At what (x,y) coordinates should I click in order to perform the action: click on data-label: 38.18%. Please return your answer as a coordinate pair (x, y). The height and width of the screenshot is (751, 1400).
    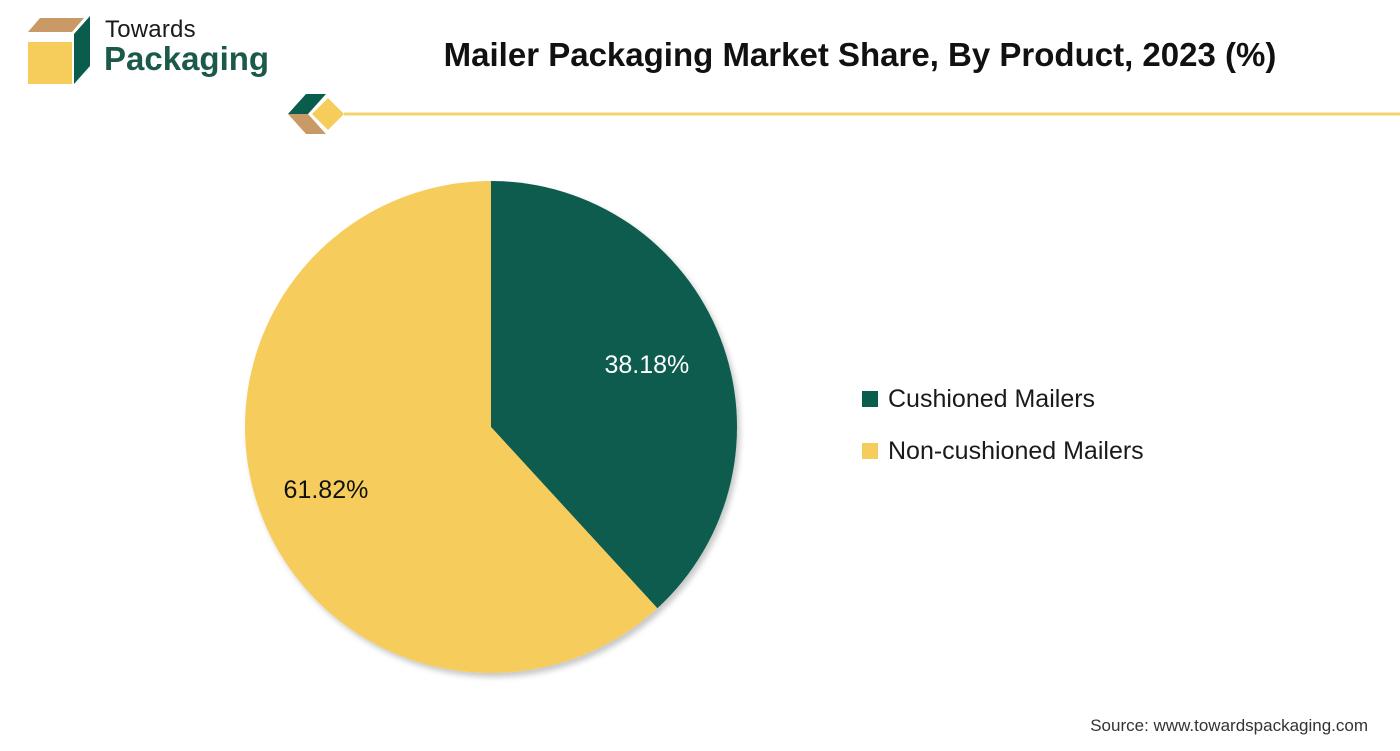
    Looking at the image, I should click on (646, 365).